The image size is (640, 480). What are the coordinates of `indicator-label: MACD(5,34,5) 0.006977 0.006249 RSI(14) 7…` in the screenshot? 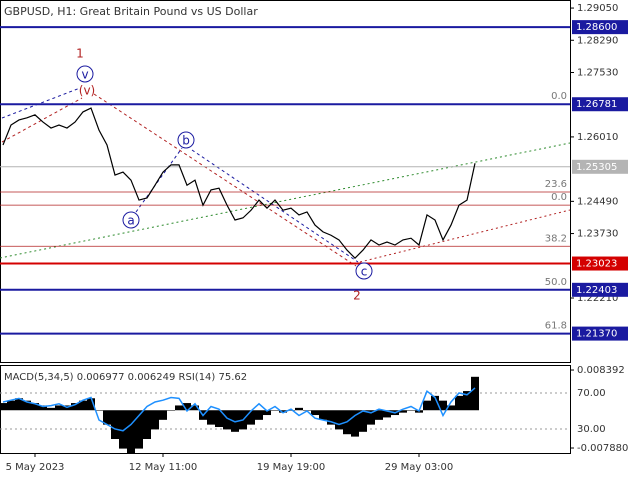 It's located at (125, 377).